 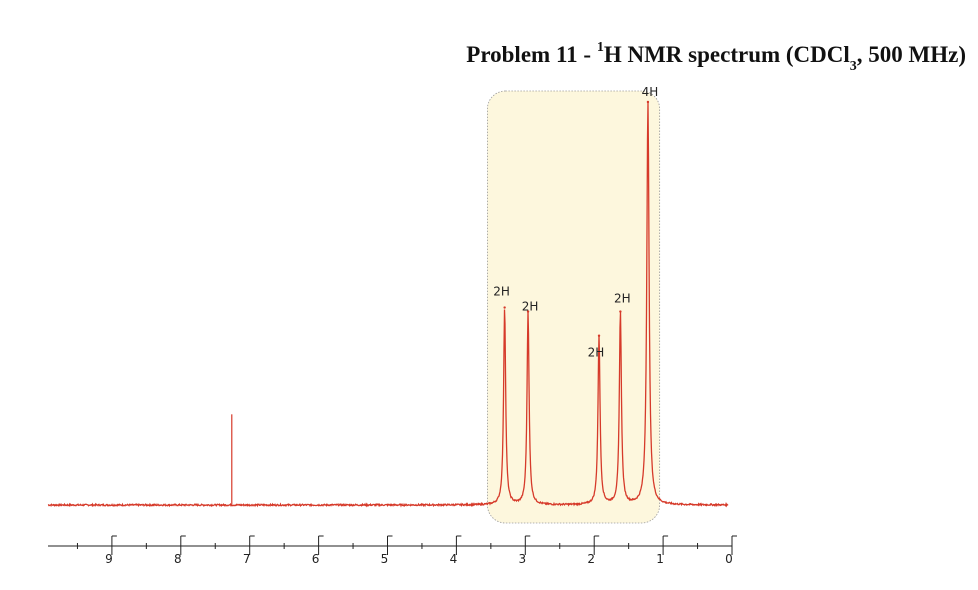 I want to click on x-tick-label: 8, so click(x=178, y=559).